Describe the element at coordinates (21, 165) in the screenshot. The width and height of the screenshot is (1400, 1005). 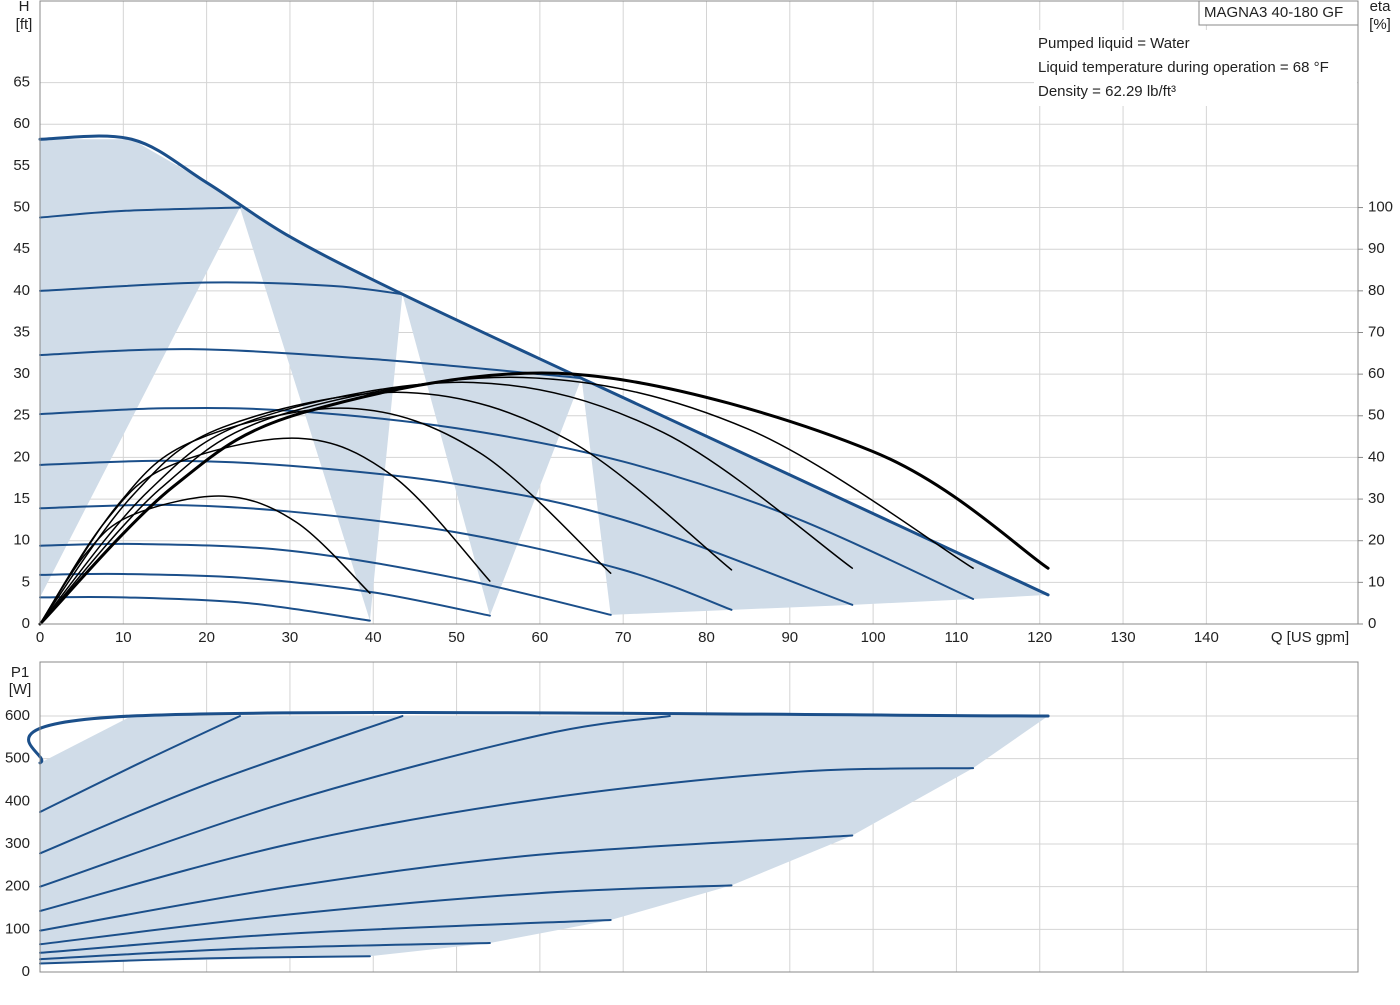
I see `y-tick-label: 55` at that location.